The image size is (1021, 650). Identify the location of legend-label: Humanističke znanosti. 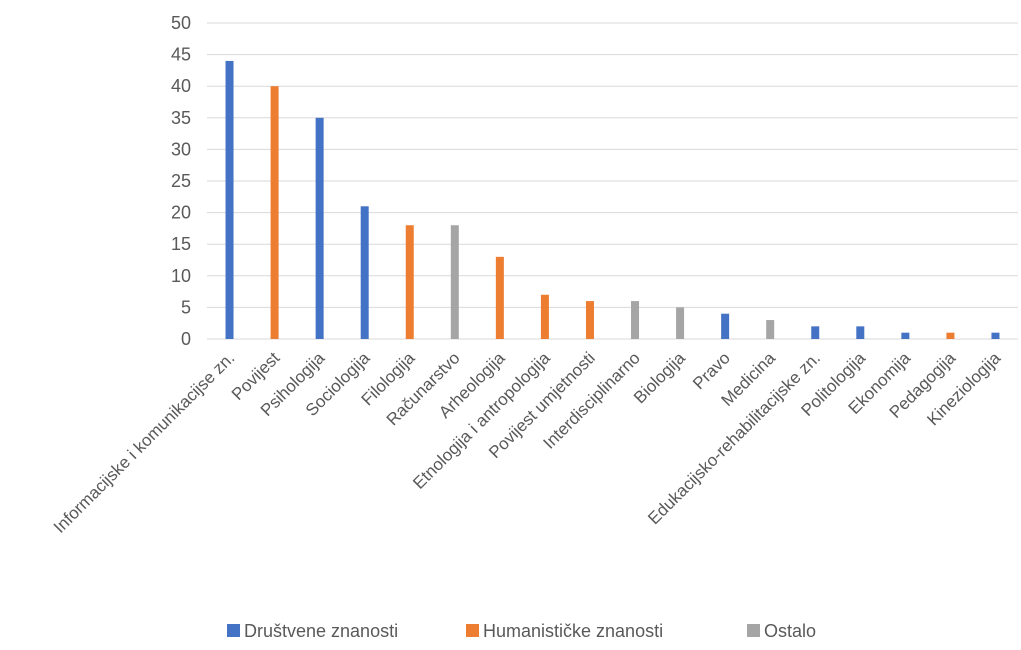
(573, 631).